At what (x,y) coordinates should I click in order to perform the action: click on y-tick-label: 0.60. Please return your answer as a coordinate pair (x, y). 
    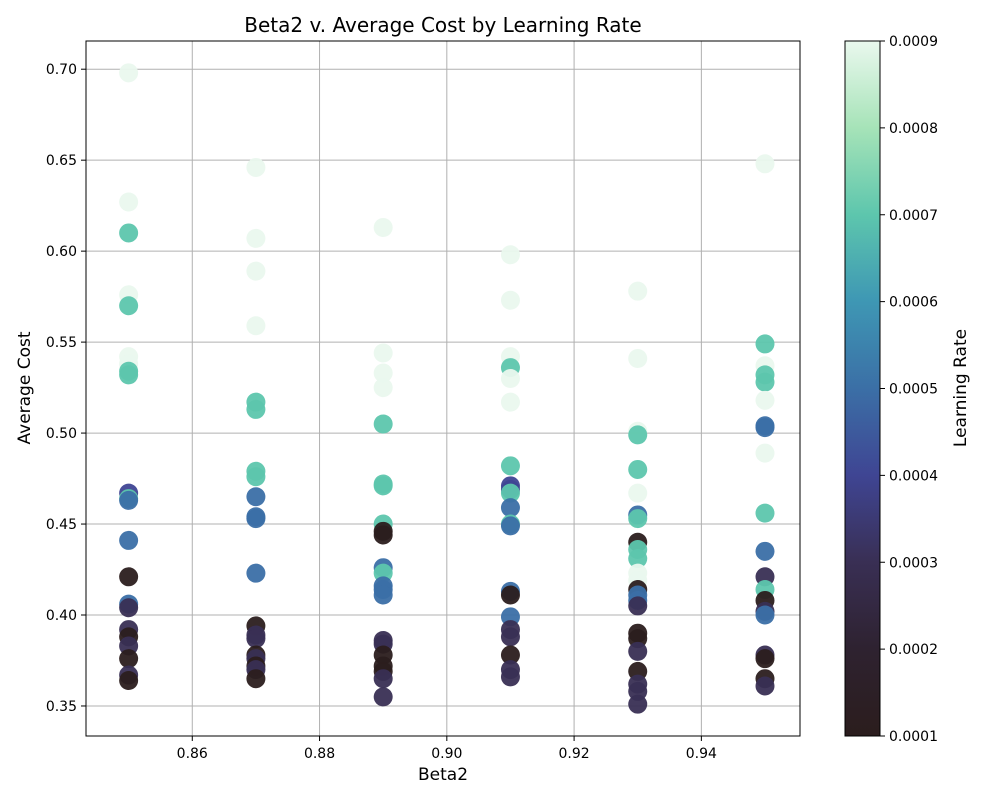
    Looking at the image, I should click on (61, 252).